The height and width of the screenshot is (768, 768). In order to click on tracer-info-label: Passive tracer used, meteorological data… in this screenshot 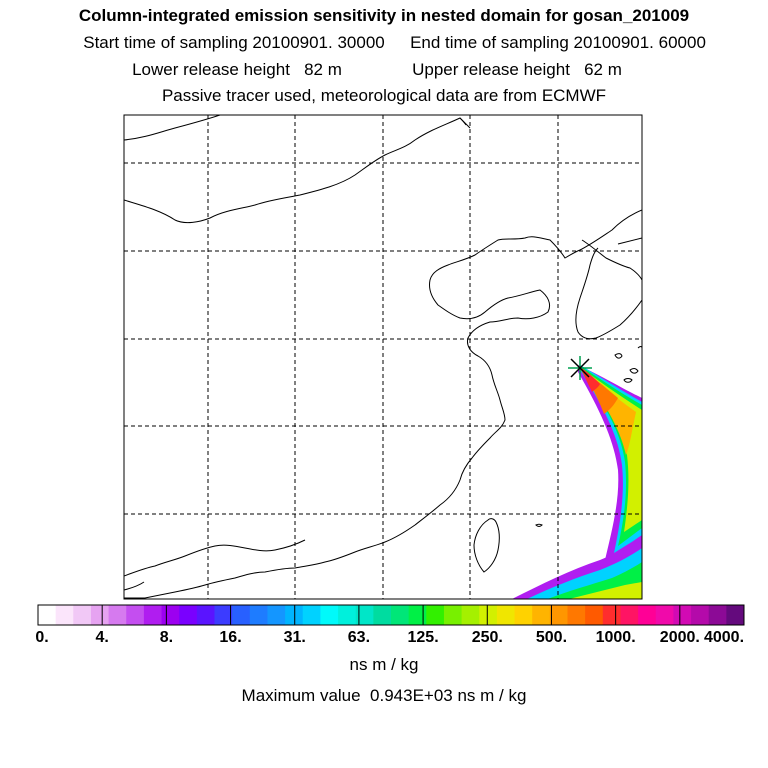, I will do `click(384, 95)`.